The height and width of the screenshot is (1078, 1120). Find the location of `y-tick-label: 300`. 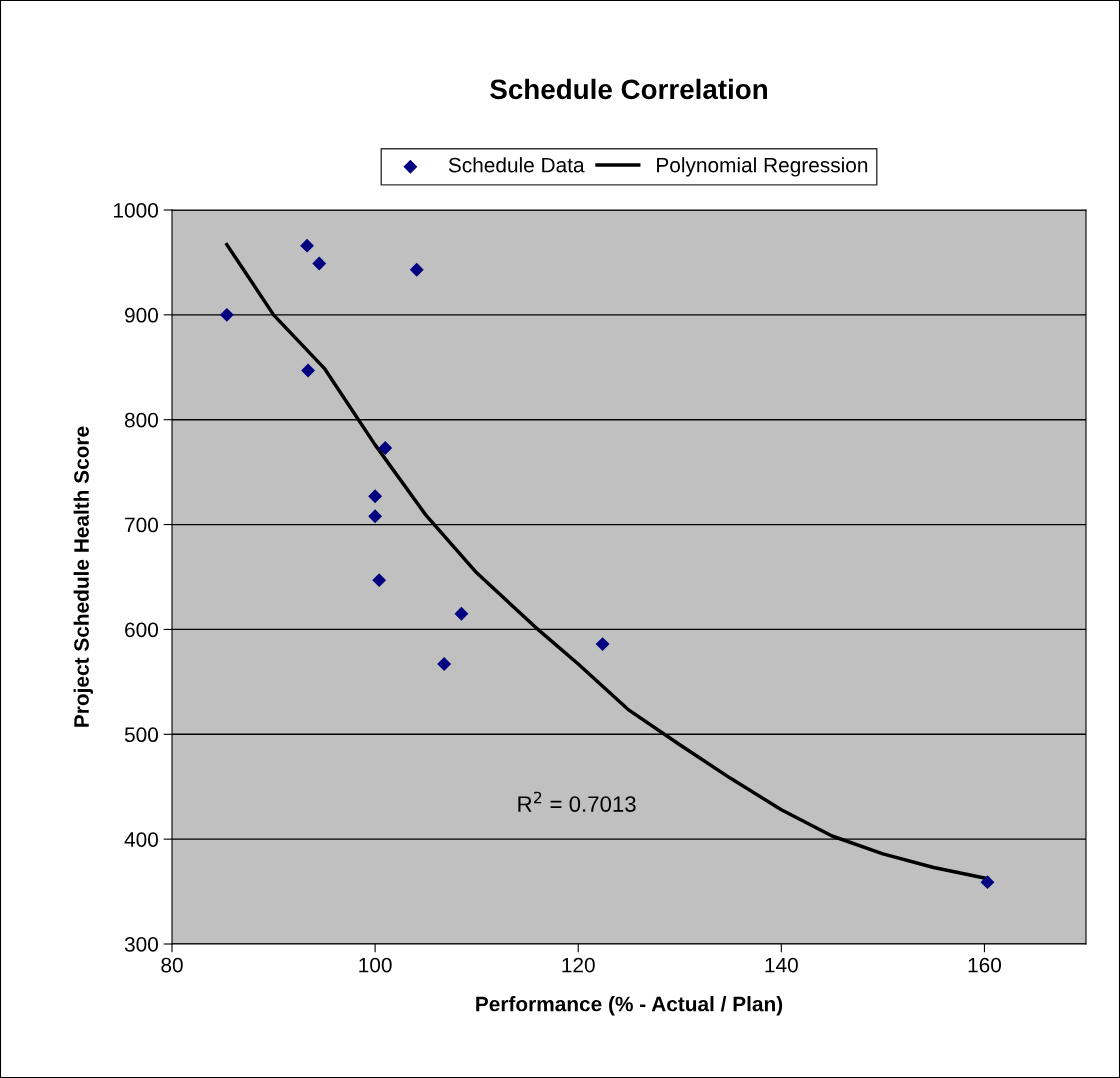

y-tick-label: 300 is located at coordinates (141, 944).